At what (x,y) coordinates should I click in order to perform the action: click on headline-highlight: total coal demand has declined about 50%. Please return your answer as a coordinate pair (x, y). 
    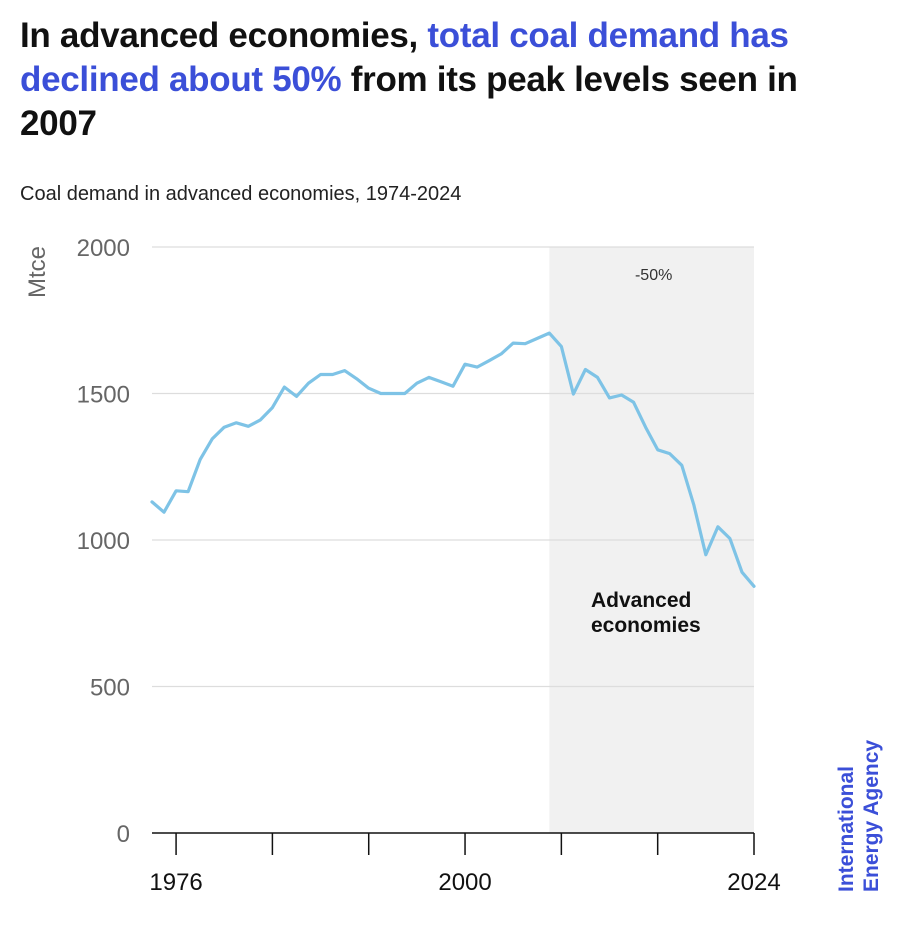
    Looking at the image, I should click on (404, 57).